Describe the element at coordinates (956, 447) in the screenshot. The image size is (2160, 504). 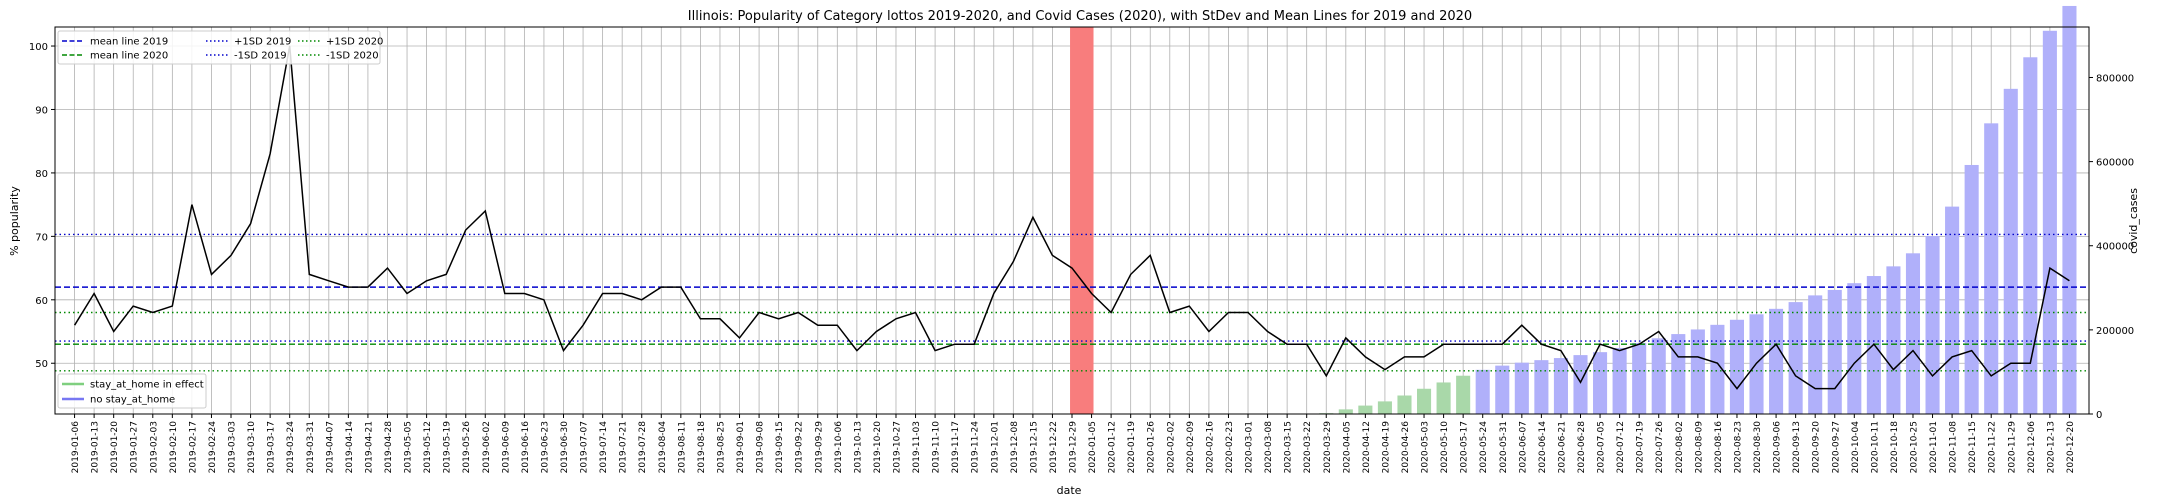
I see `x-tick-label: 2019-11-17` at that location.